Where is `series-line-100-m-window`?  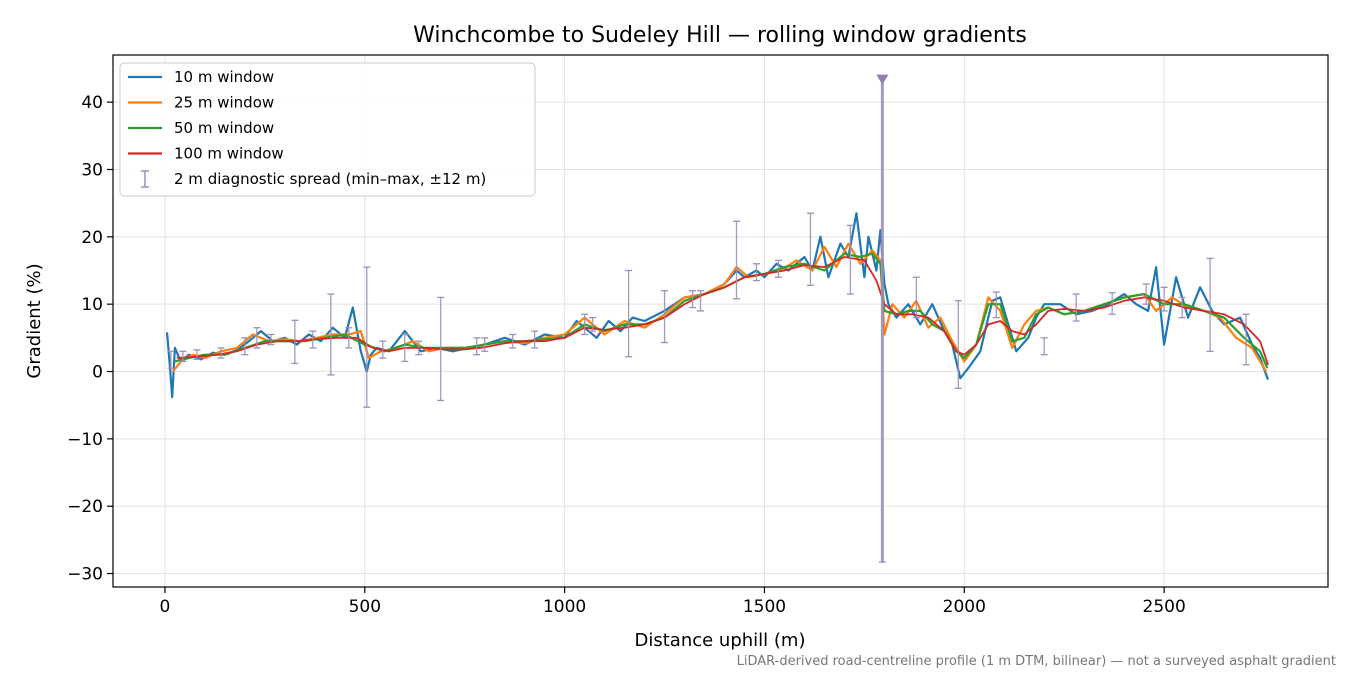
series-line-100-m-window is located at coordinates (722, 311).